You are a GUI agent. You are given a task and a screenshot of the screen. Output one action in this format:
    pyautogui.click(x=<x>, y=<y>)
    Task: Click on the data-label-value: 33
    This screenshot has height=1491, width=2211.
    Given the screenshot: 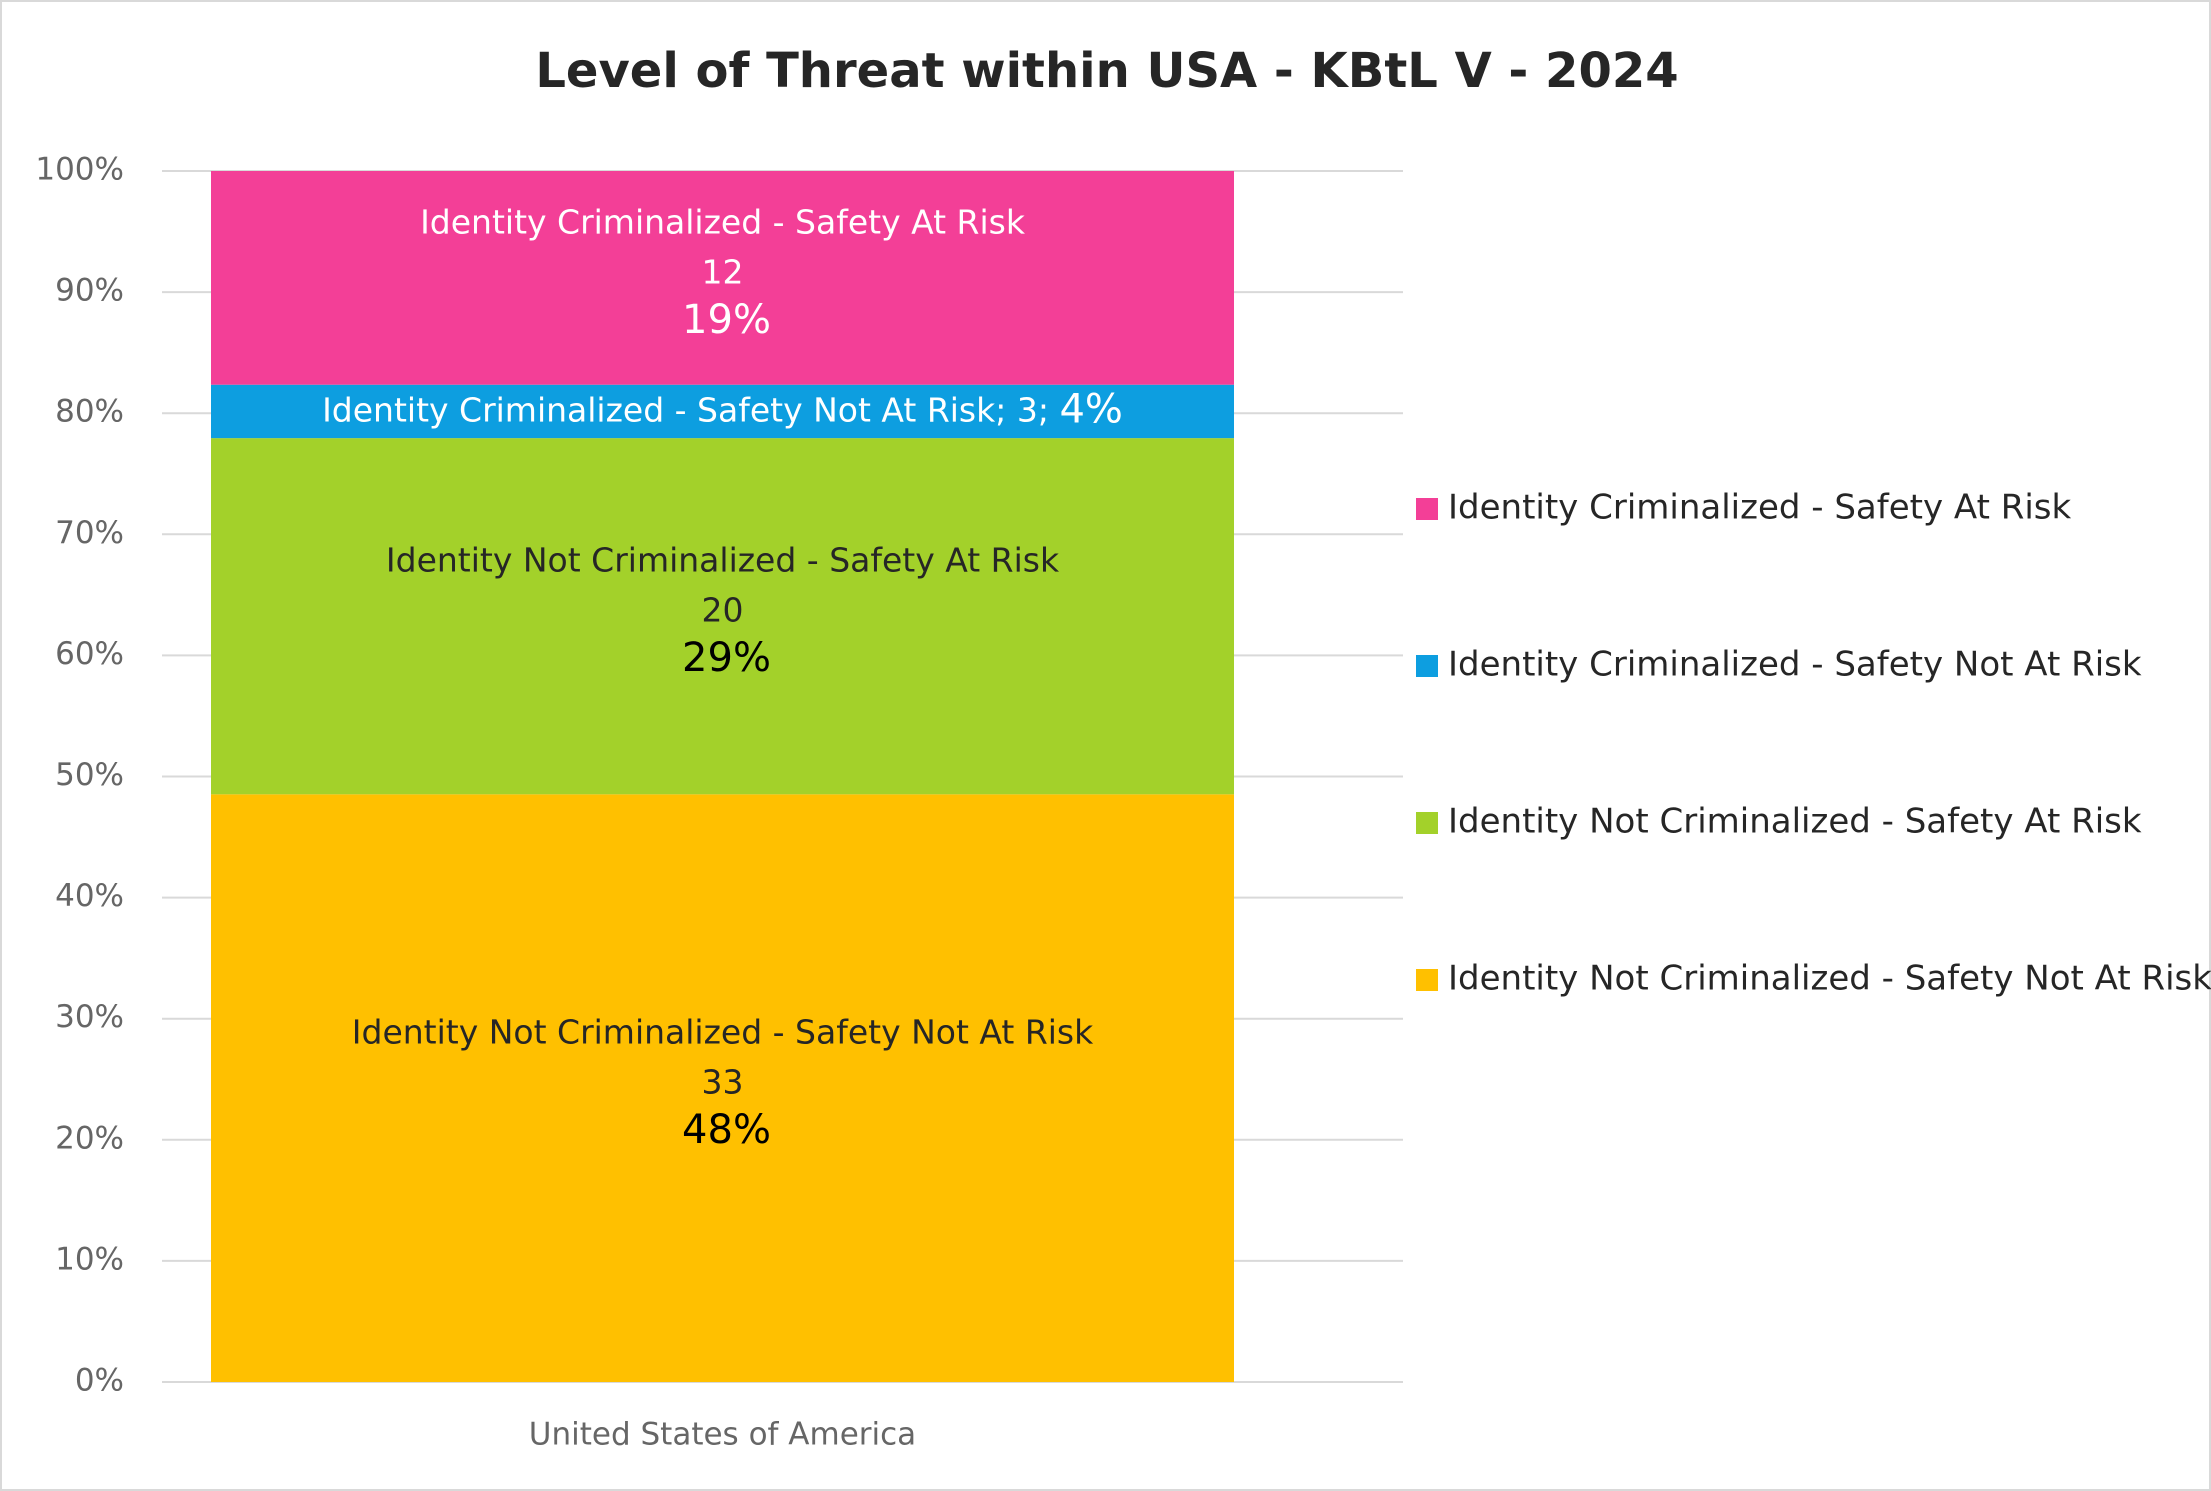 What is the action you would take?
    pyautogui.click(x=723, y=1082)
    